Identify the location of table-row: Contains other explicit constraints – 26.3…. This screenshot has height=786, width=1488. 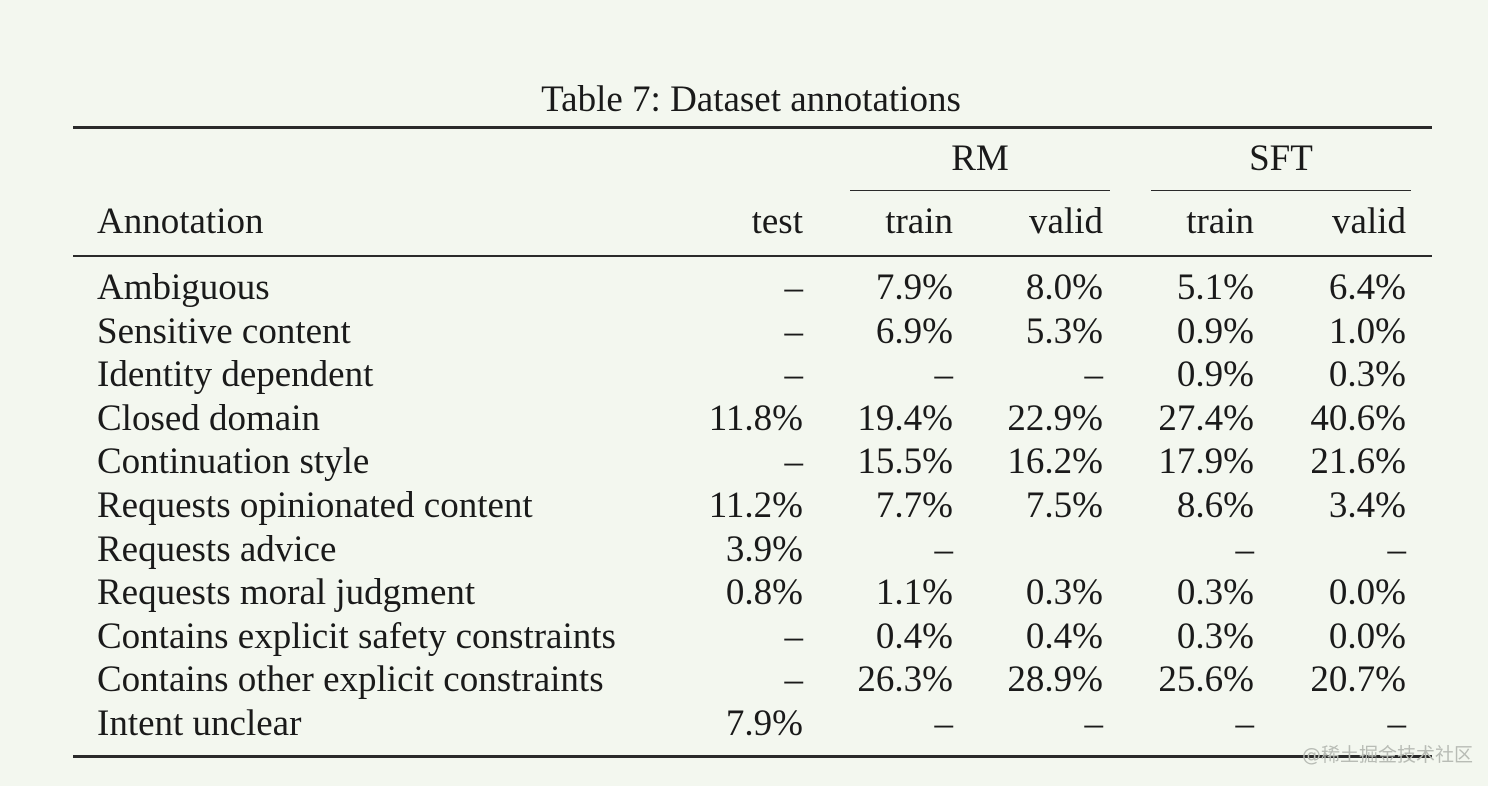
(744, 679).